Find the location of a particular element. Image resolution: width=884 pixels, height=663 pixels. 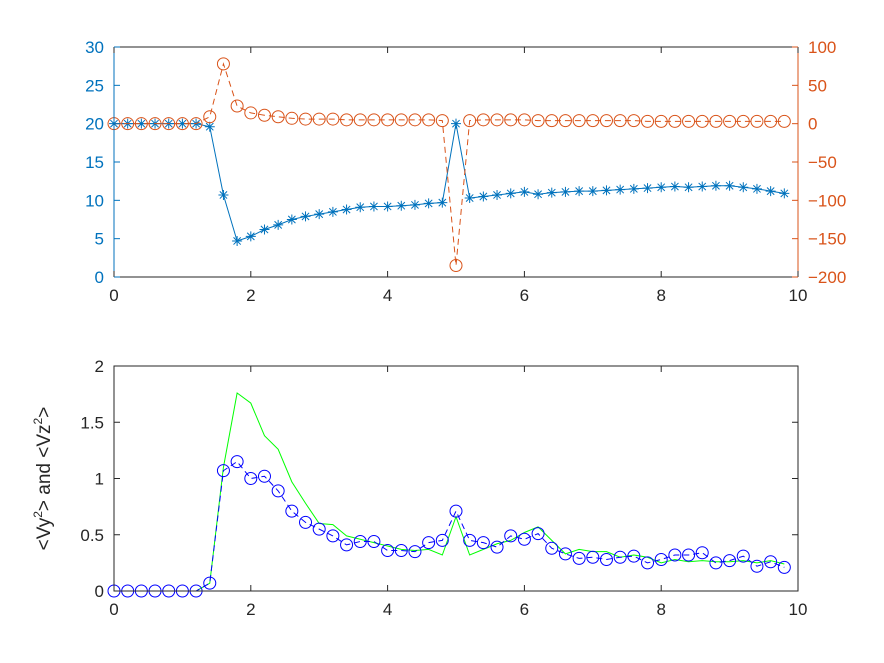

y-tick-label: 1.5 is located at coordinates (92, 422).